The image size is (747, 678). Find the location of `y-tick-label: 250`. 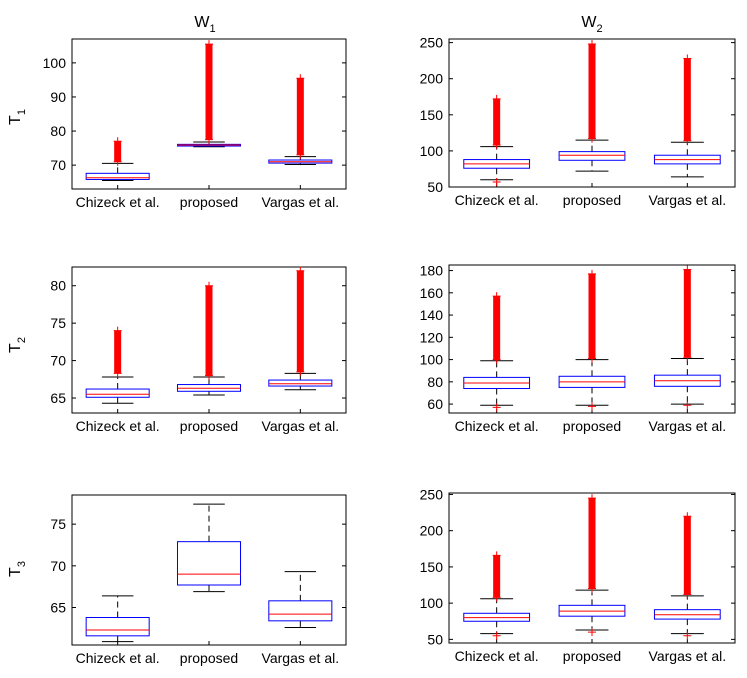

y-tick-label: 250 is located at coordinates (432, 43).